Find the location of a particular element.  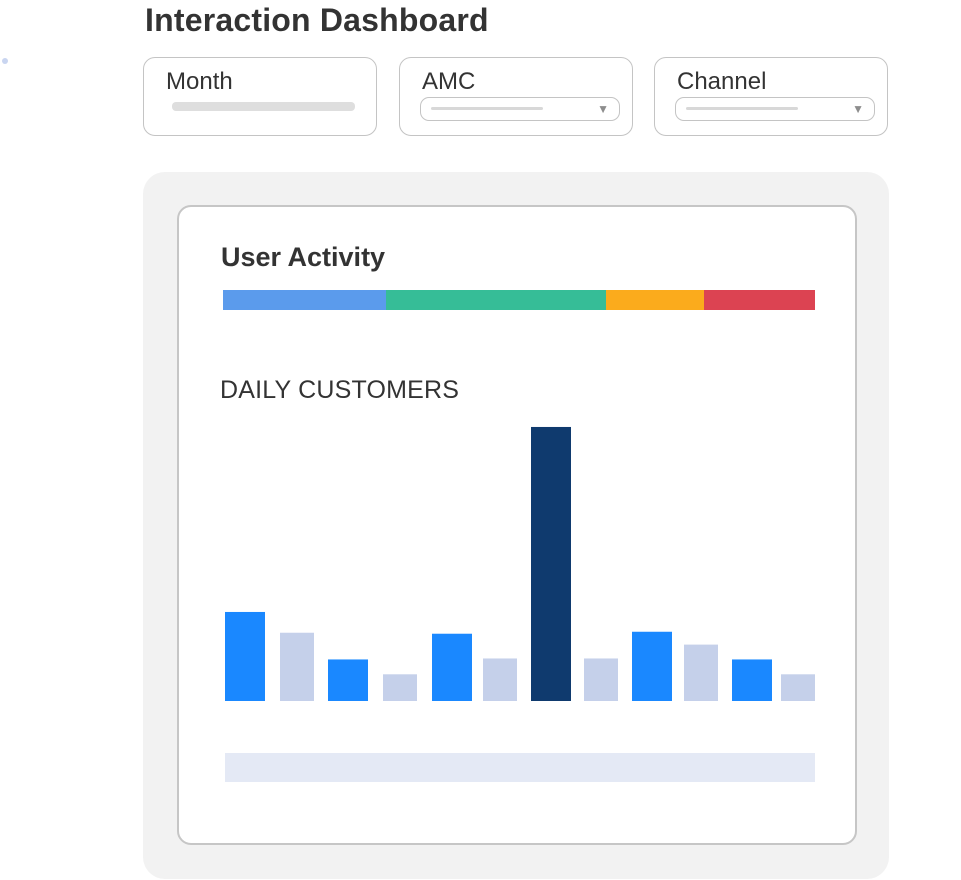

amc-filter: AMC ▼ is located at coordinates (516, 96).